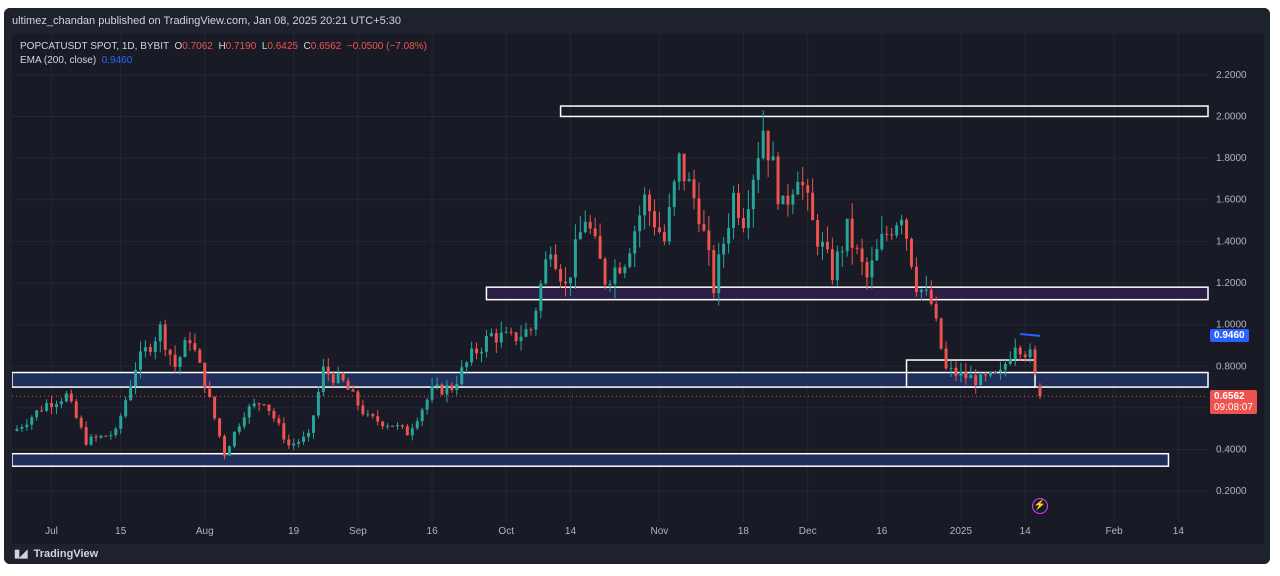 The width and height of the screenshot is (1280, 576). Describe the element at coordinates (20, 554) in the screenshot. I see `tradingview-logo-icon: ▮◢` at that location.